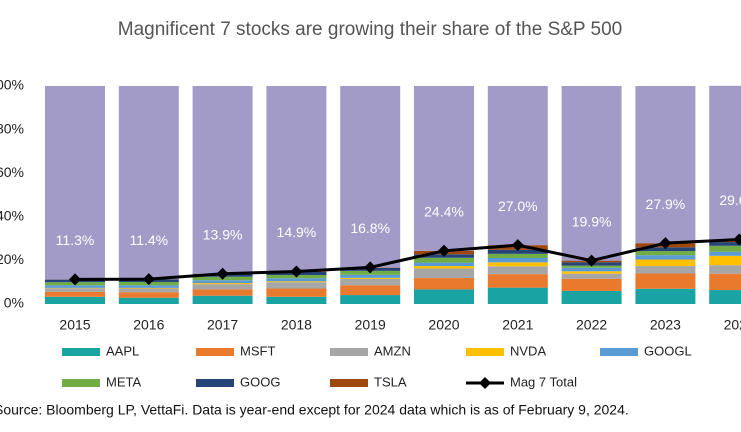 The height and width of the screenshot is (432, 741). Describe the element at coordinates (730, 200) in the screenshot. I see `value-label: 29.6%` at that location.